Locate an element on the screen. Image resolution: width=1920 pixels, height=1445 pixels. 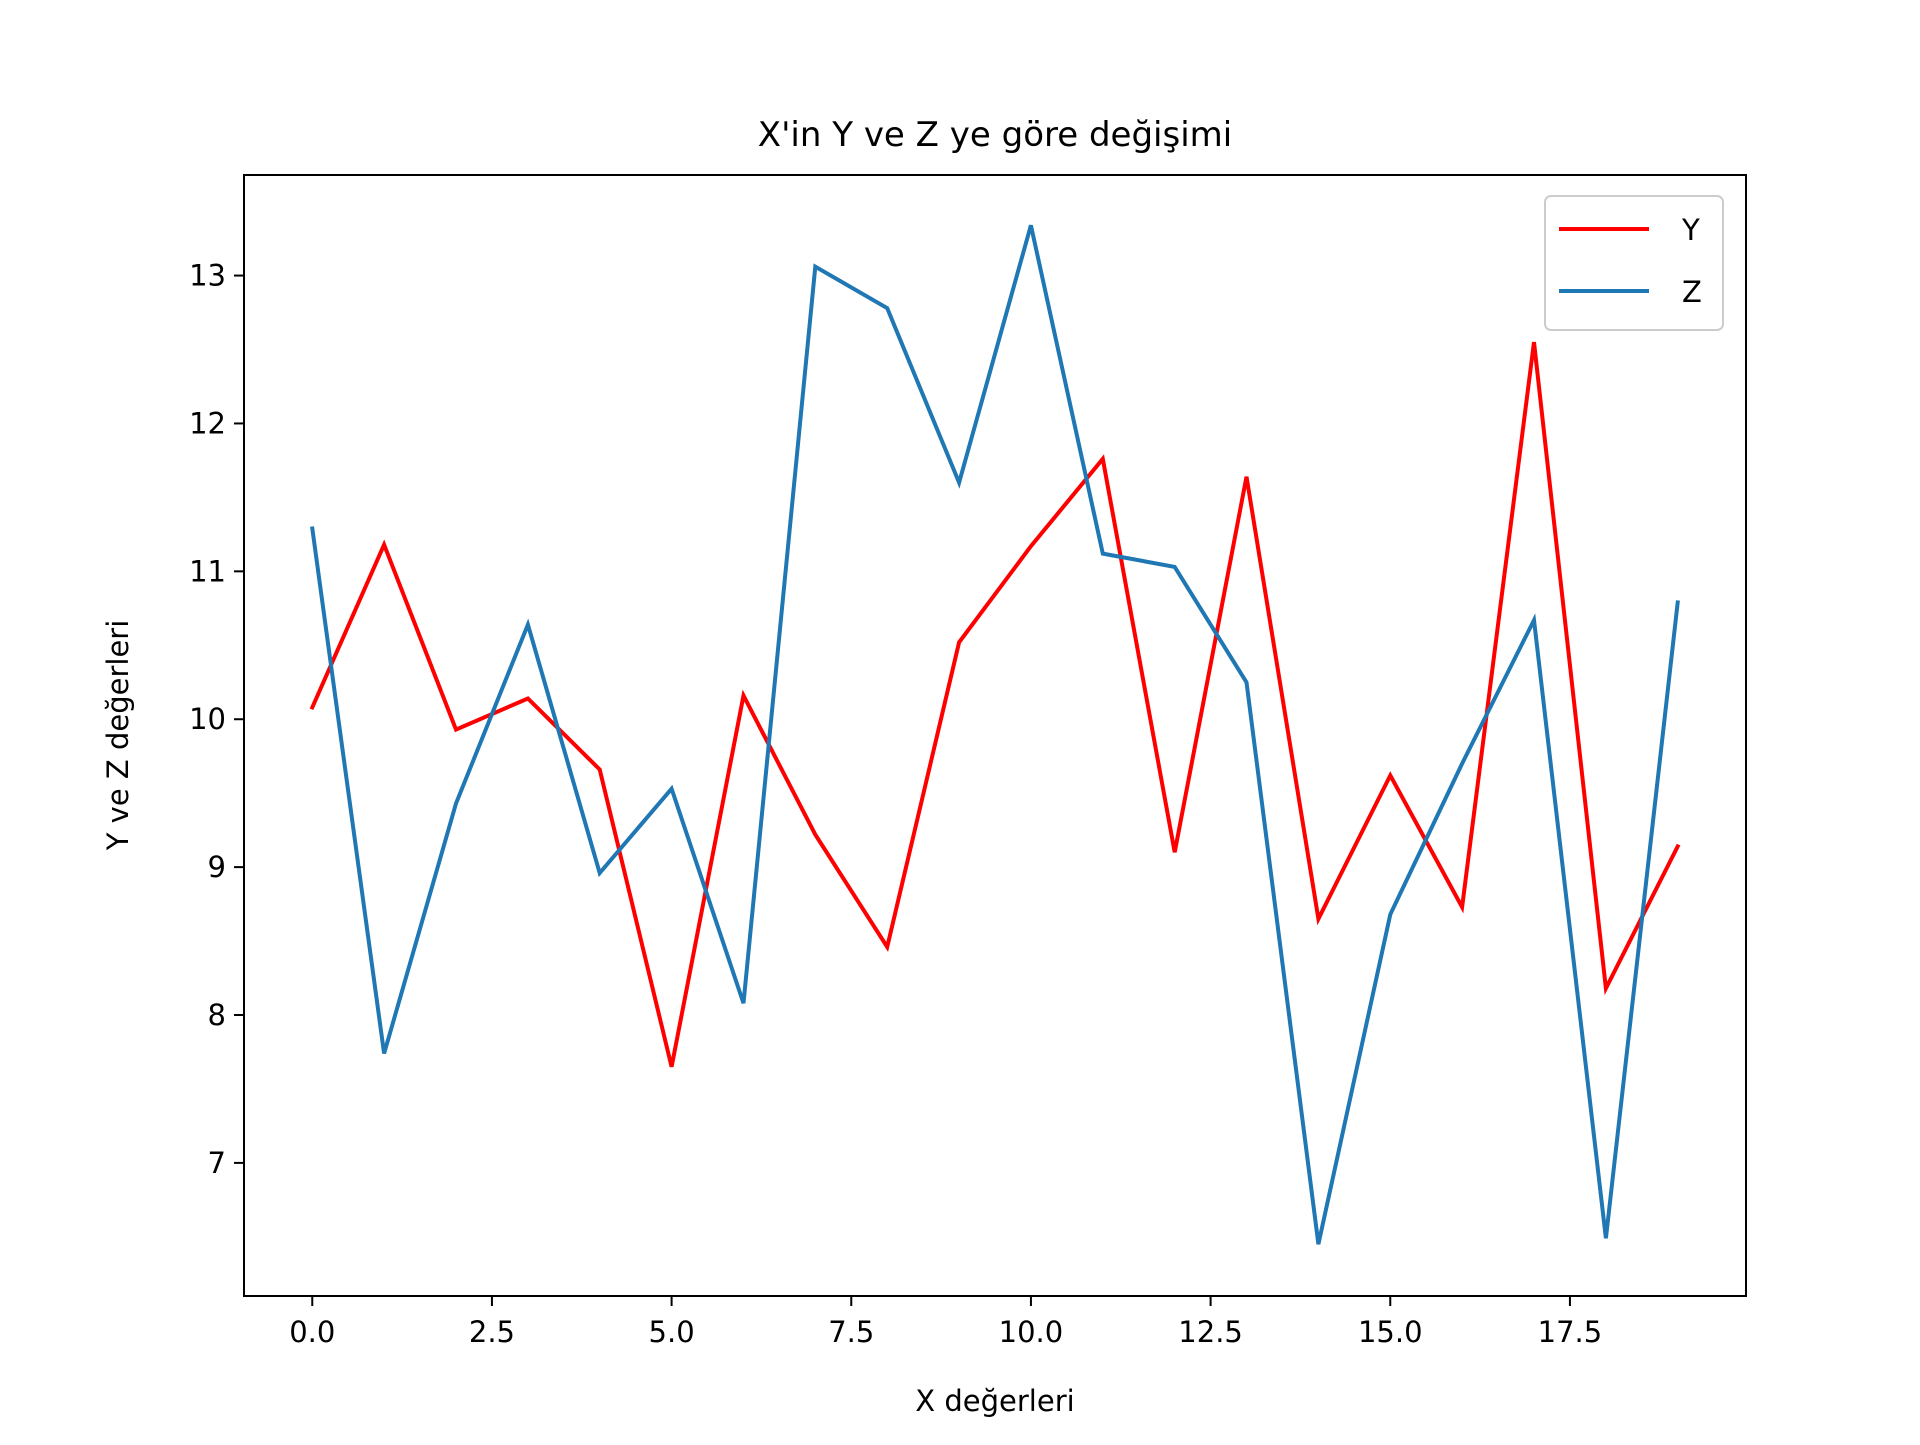
x-axis: 0.0 2.5 5.0 7.5 10.0 12.5 15.0 17.5 is located at coordinates (945, 1322).